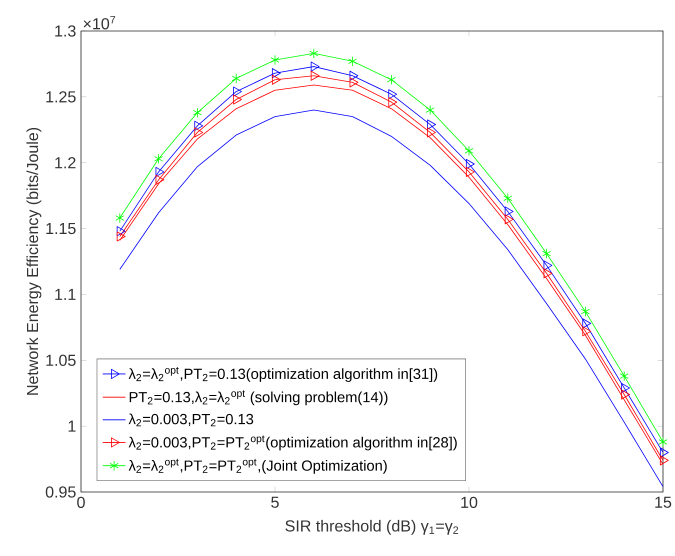 The image size is (675, 556). What do you see at coordinates (371, 527) in the screenshot?
I see `x-axis-title: SIR threshold (dB) γ$_{1}$=γ$_{2}$` at bounding box center [371, 527].